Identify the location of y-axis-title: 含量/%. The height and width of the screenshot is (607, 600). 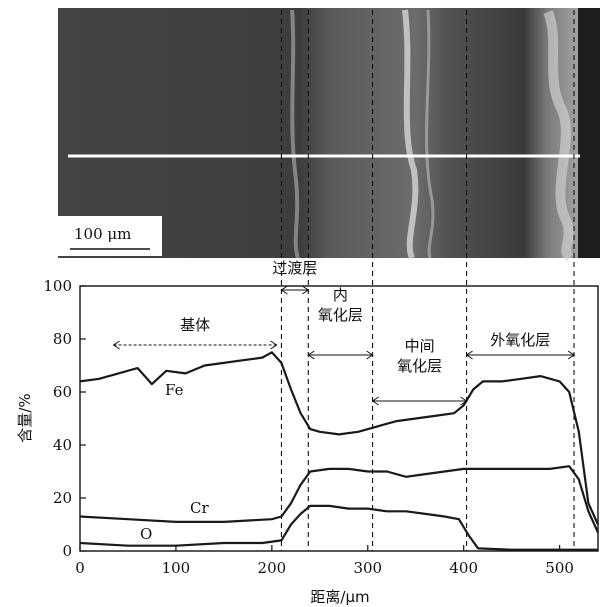
(25, 417).